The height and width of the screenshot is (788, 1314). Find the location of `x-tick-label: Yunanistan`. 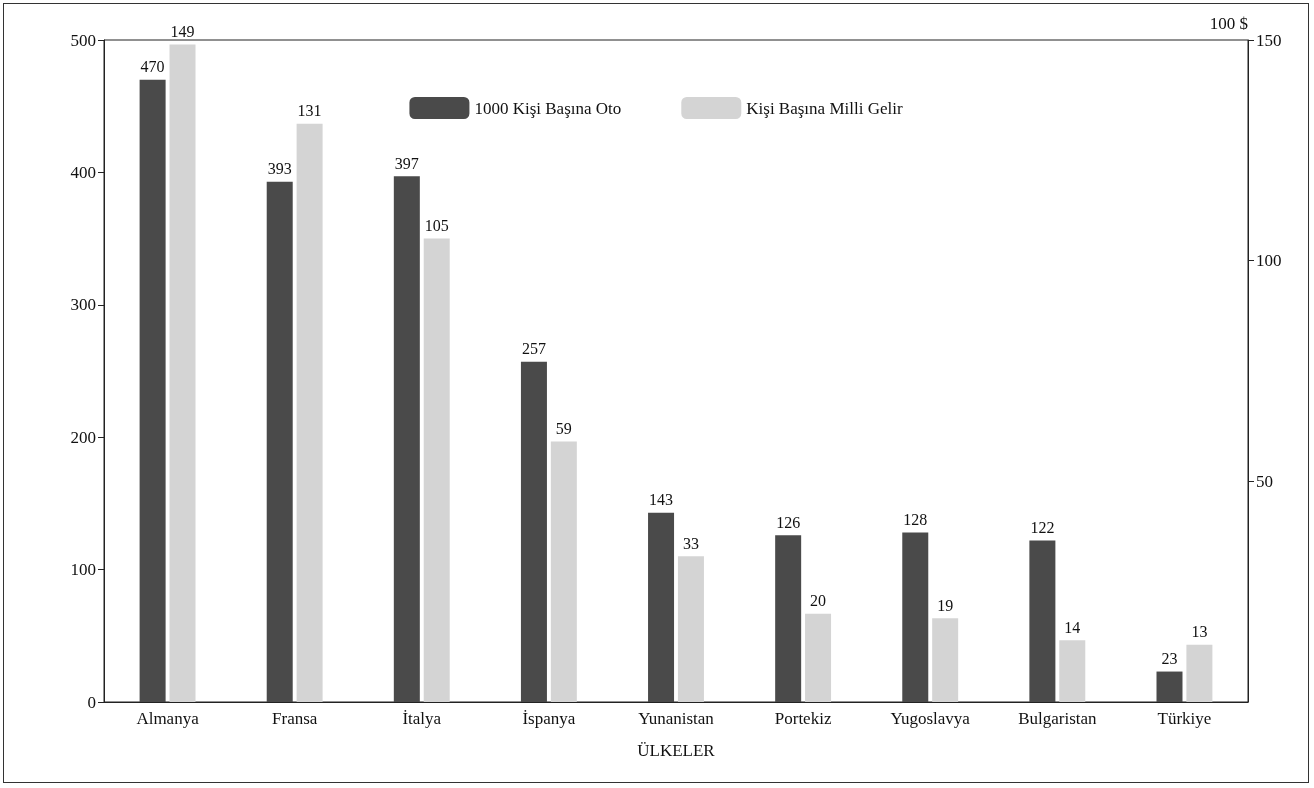

x-tick-label: Yunanistan is located at coordinates (676, 718).